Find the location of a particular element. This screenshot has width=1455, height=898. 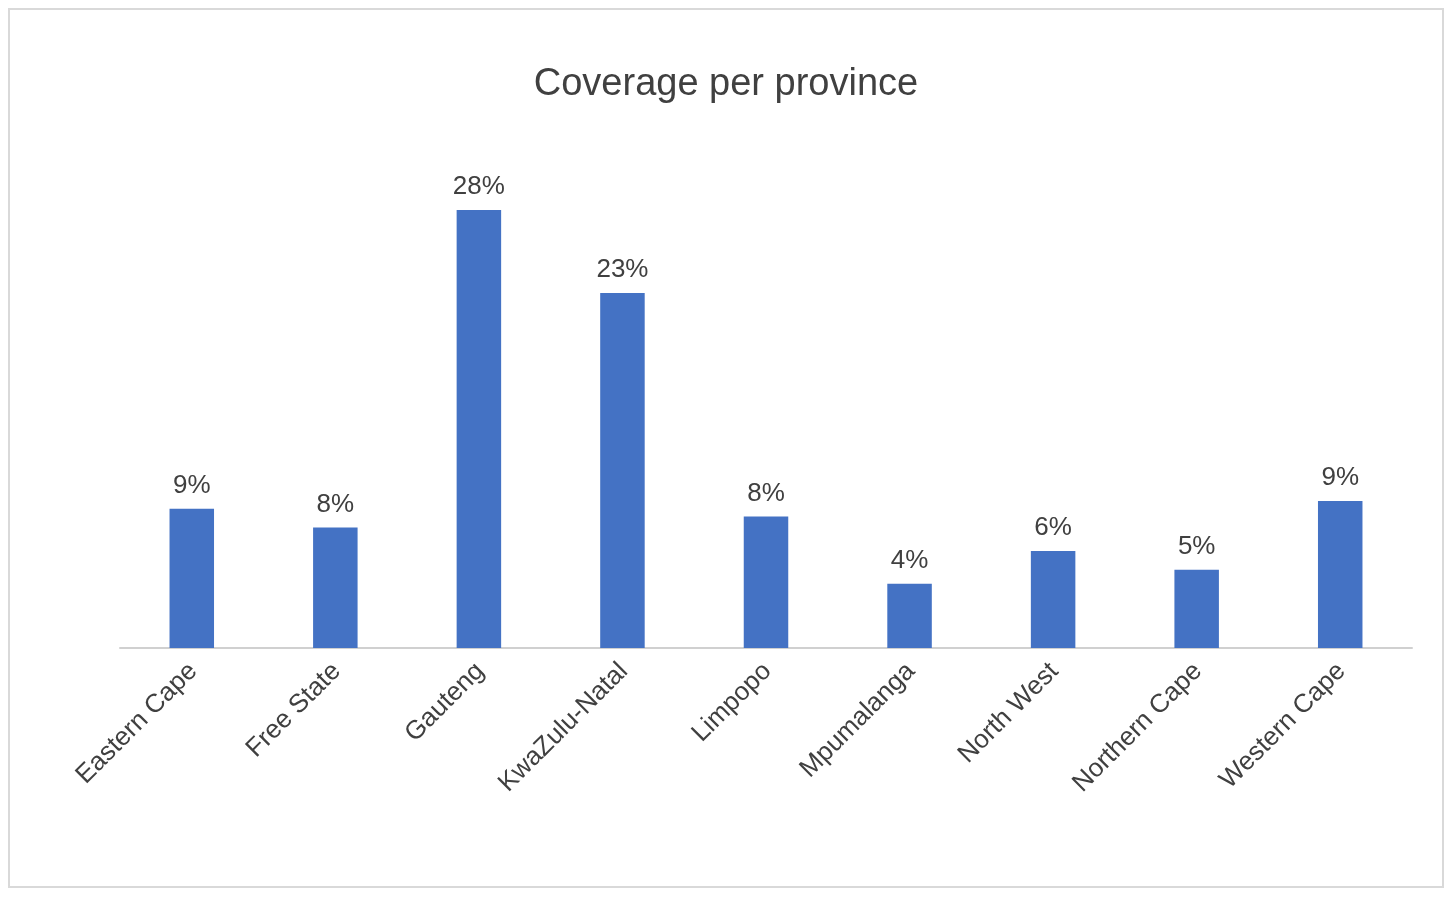

data-label: 4% is located at coordinates (909, 558).